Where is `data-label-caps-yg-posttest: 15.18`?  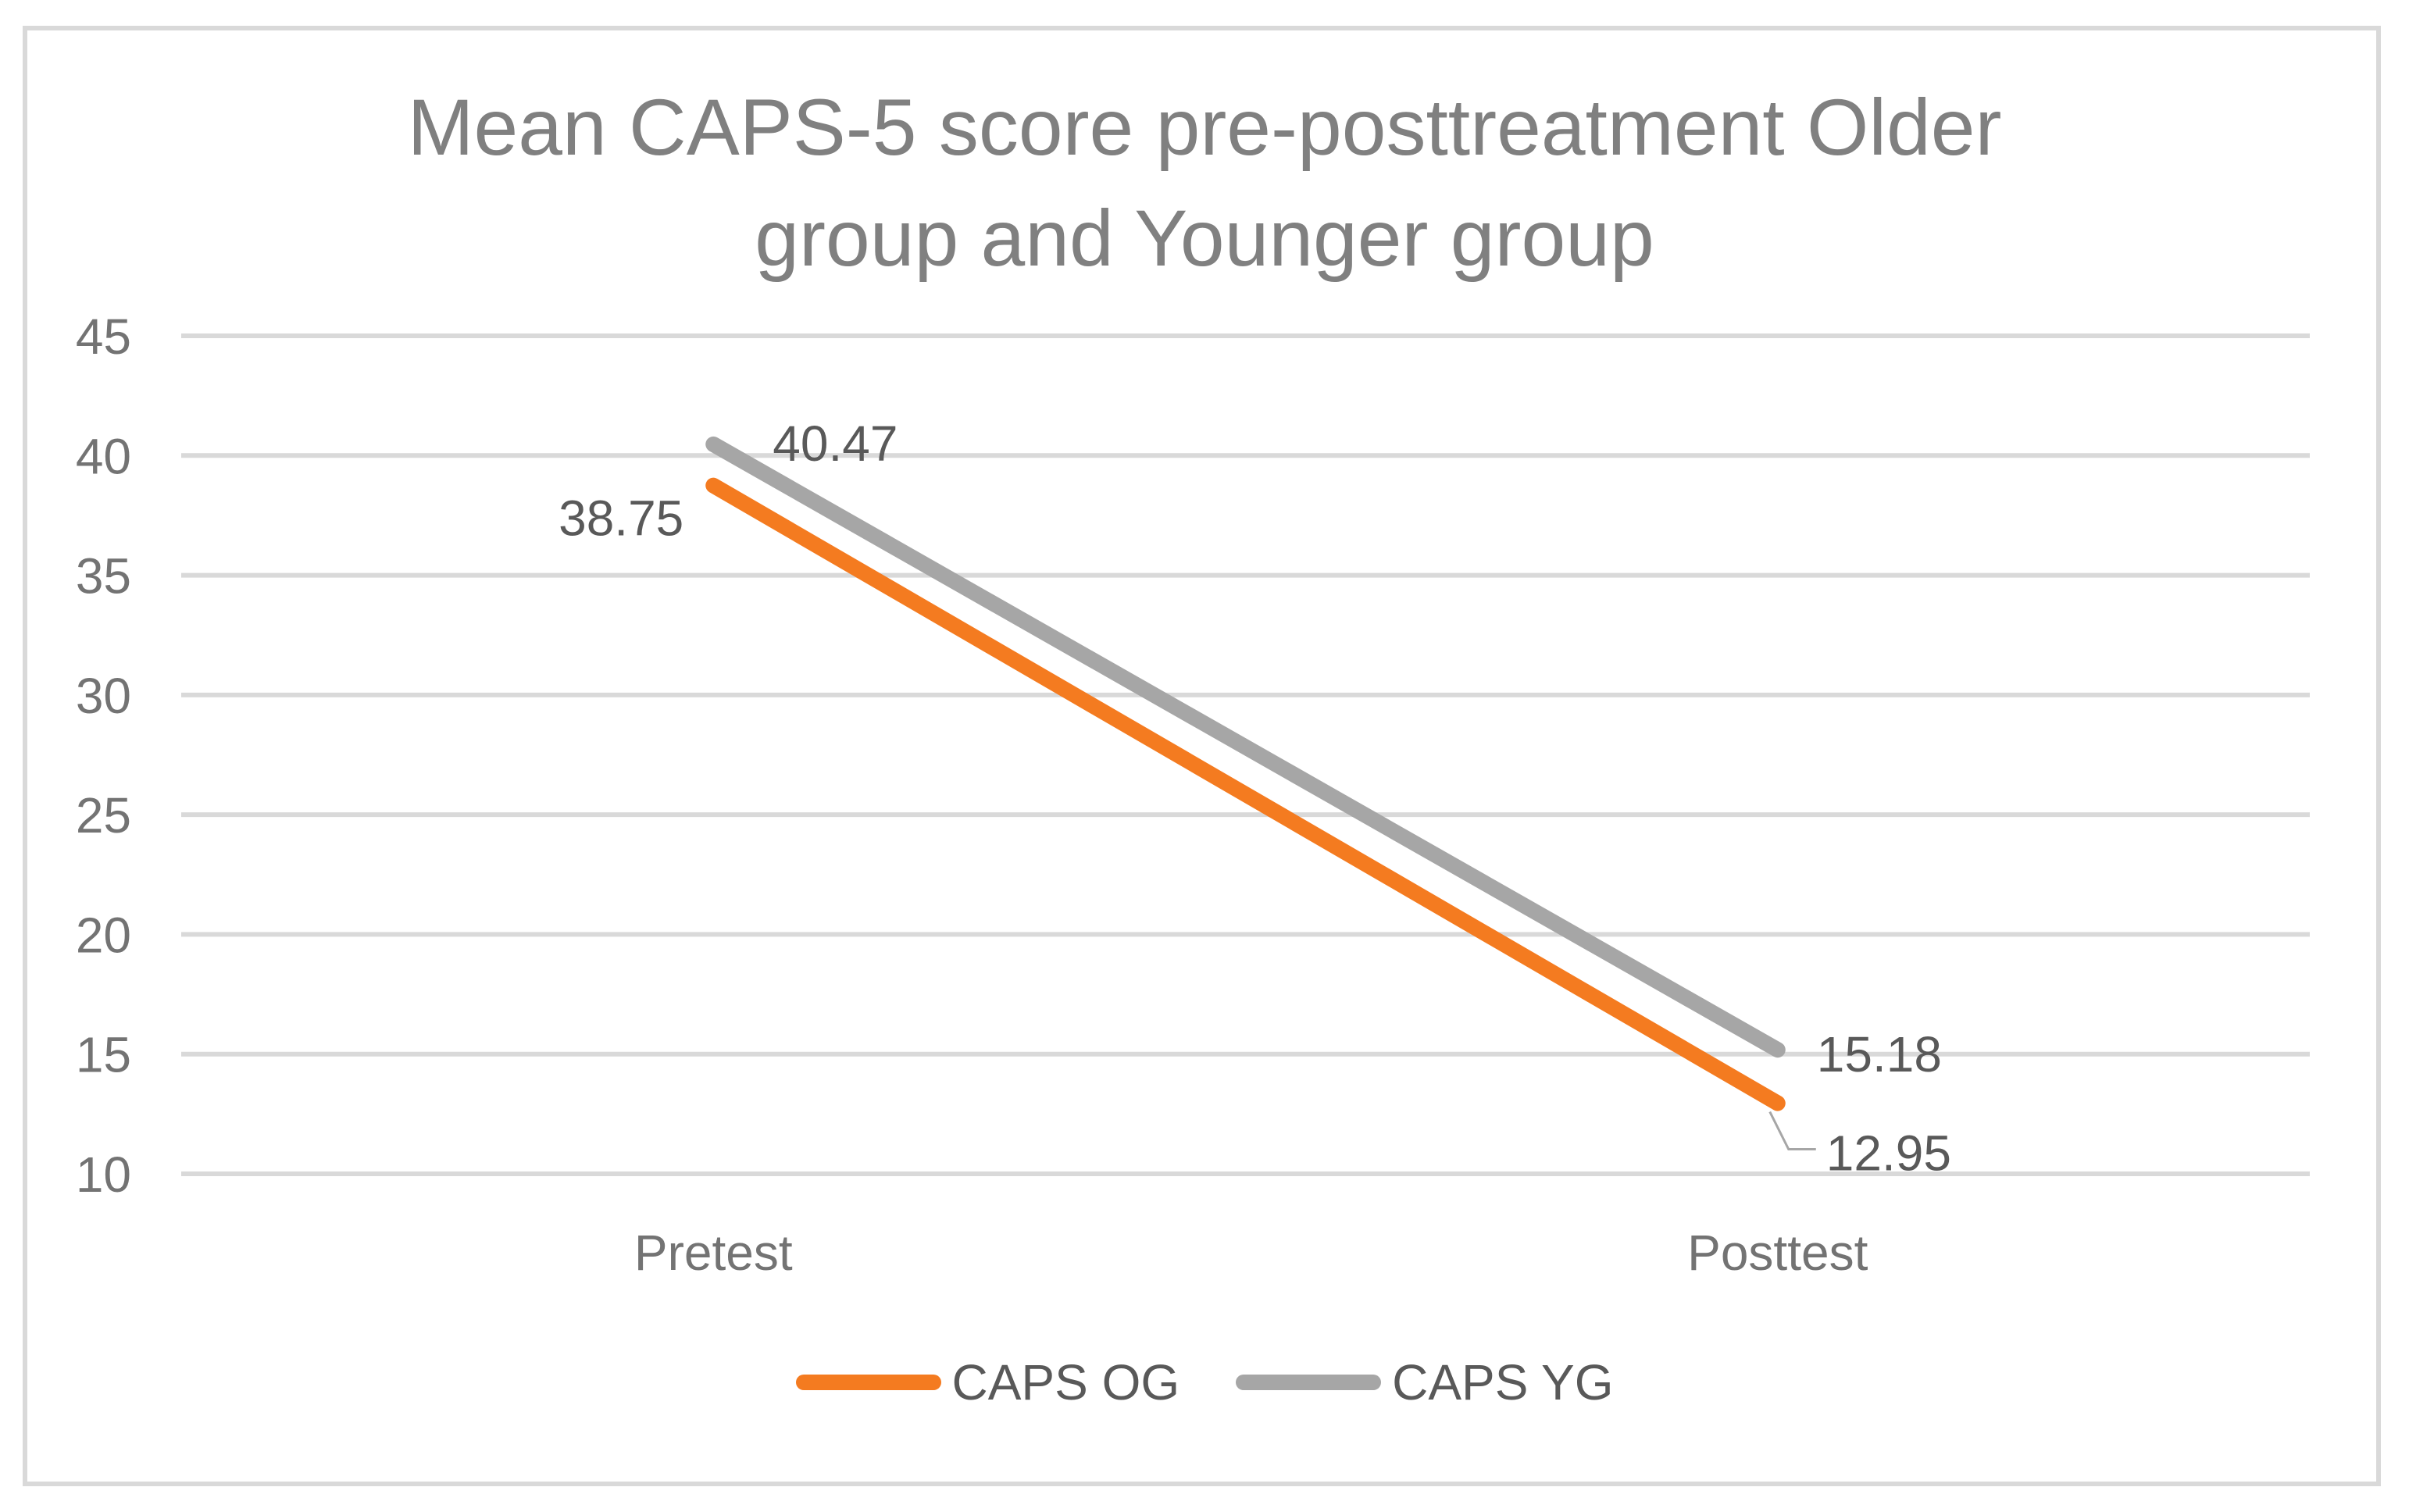 data-label-caps-yg-posttest: 15.18 is located at coordinates (1879, 1054).